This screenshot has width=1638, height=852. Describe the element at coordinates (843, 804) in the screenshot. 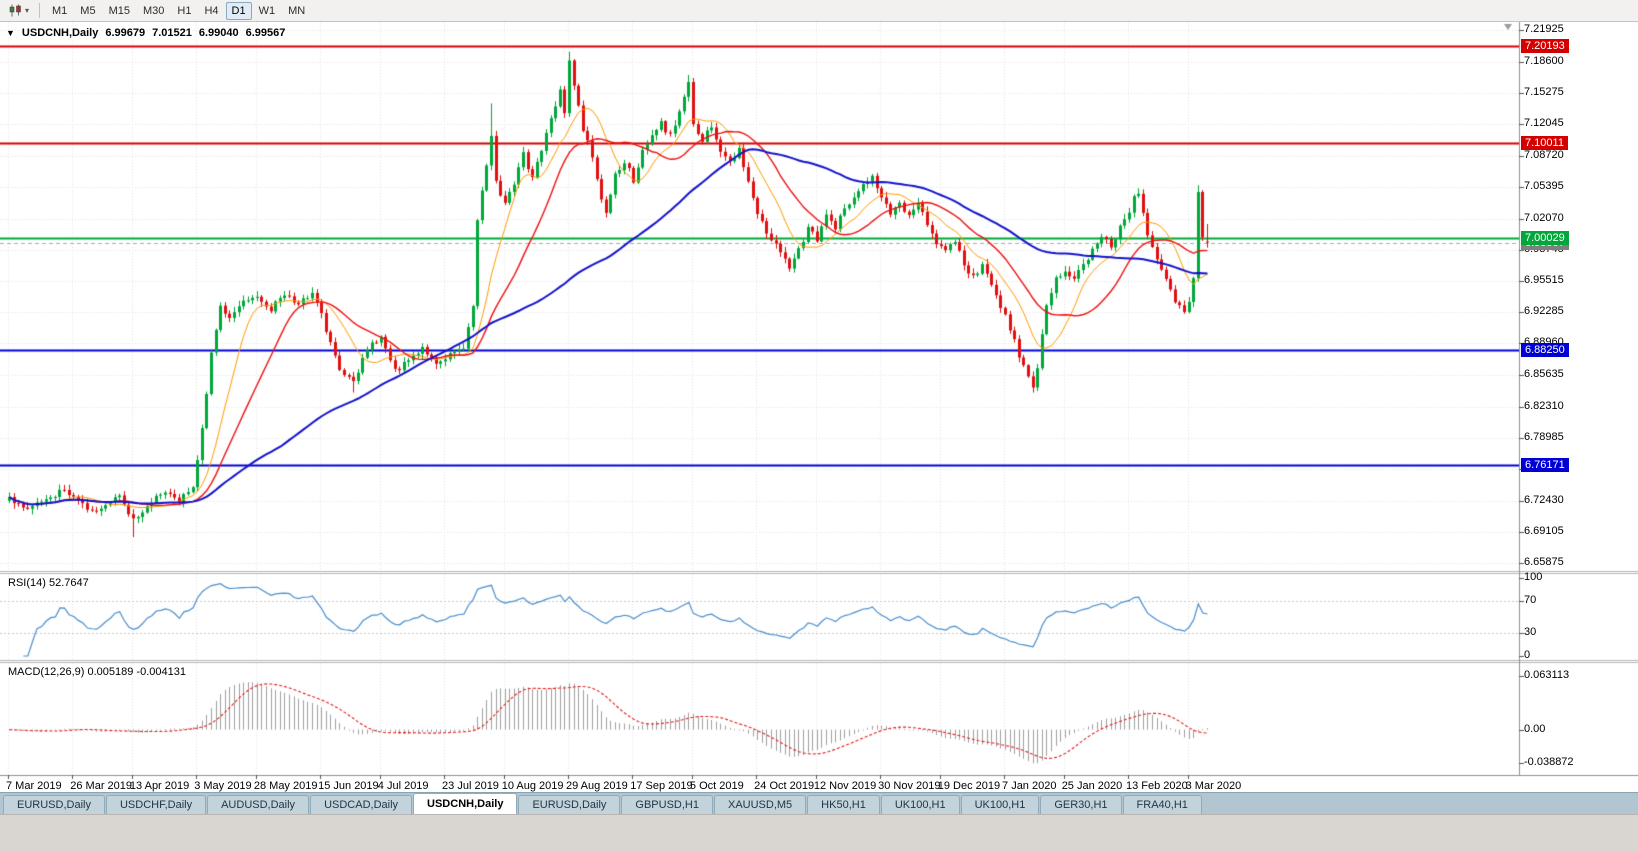

I see `chart-tab-hk50-h1: HK50,H1` at that location.